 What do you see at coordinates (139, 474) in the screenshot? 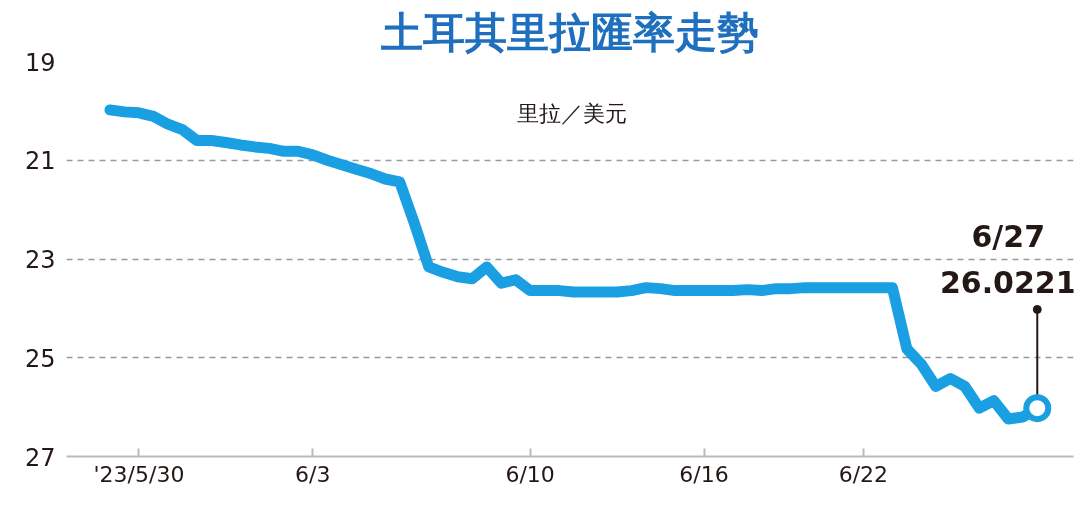
I see `x-tick-label: '23/5/30` at bounding box center [139, 474].